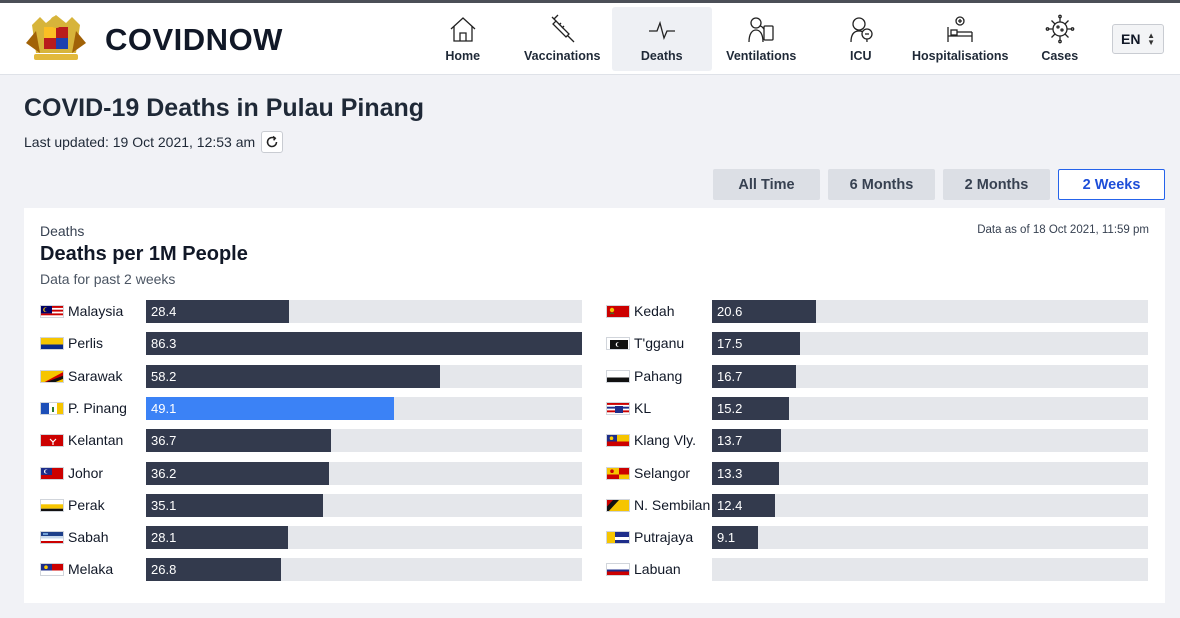 This screenshot has height=618, width=1180. What do you see at coordinates (618, 344) in the screenshot?
I see `flag-t-gganu-icon` at bounding box center [618, 344].